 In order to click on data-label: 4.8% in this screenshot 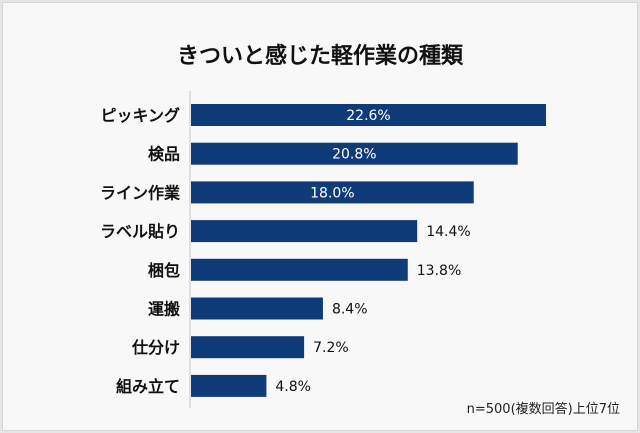, I will do `click(293, 387)`.